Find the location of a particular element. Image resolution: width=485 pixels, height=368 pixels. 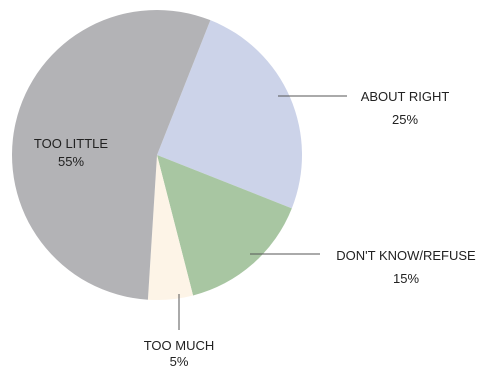

slice-value-too-much: 5% is located at coordinates (179, 361).